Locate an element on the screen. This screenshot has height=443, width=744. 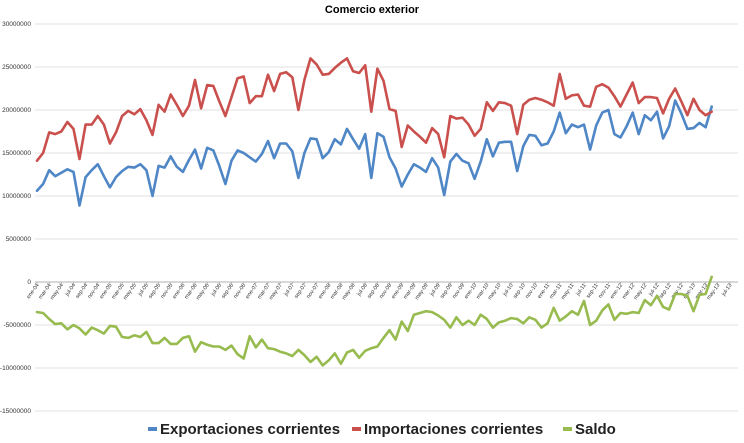
legend-label-saldo: Saldo is located at coordinates (595, 429).